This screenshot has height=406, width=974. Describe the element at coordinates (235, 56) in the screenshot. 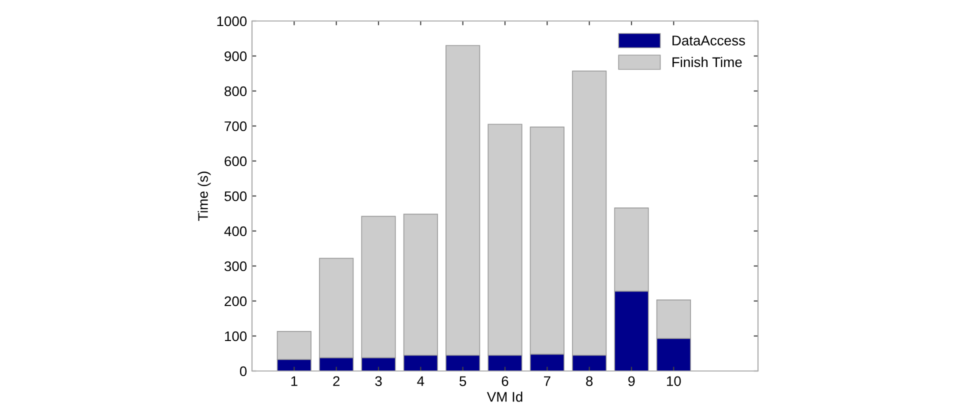

I see `y-tick-label: 900` at that location.